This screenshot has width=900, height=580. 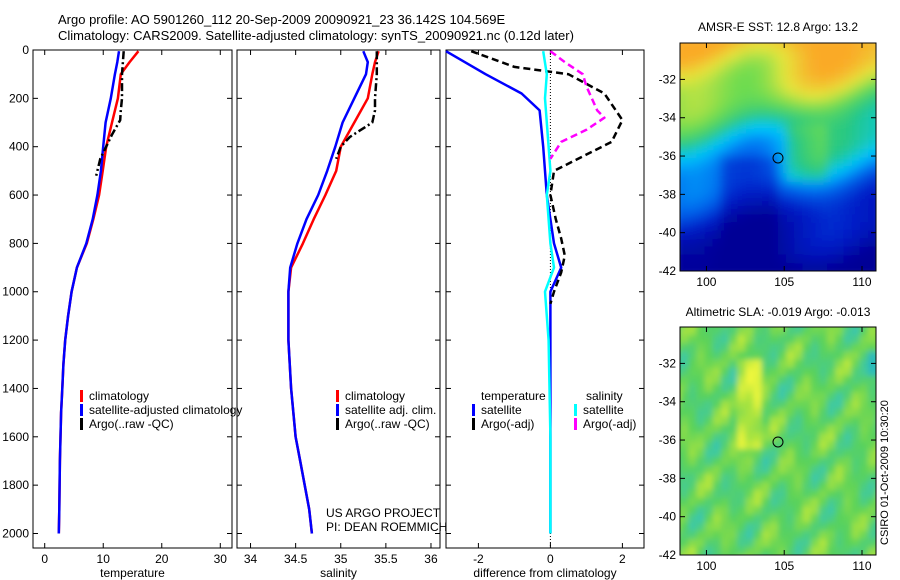 I want to click on map-colour-field, so click(x=778, y=441).